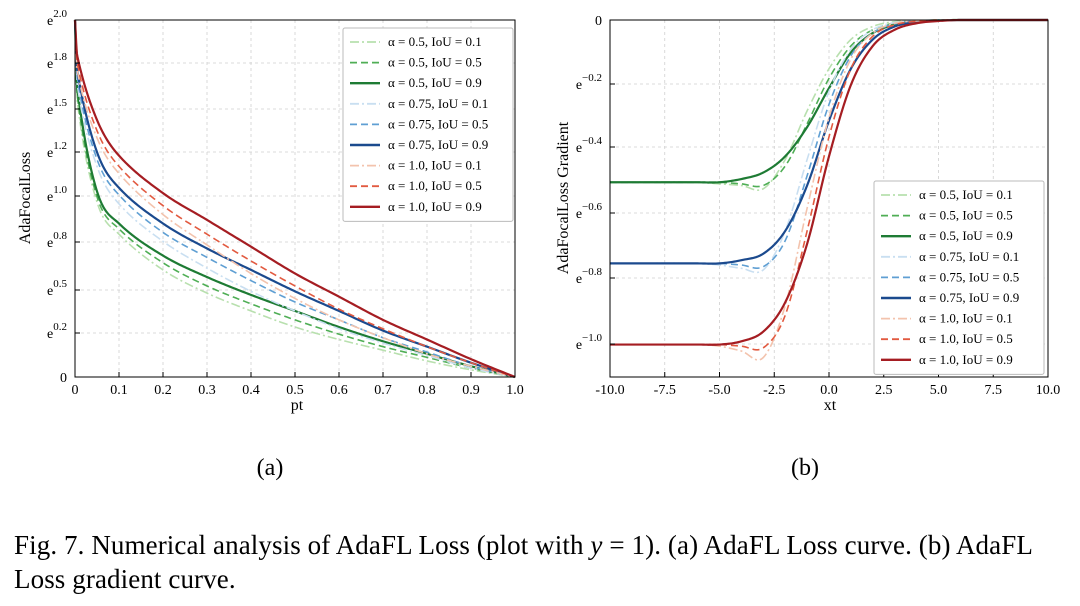  Describe the element at coordinates (57, 240) in the screenshot. I see `panel-a-y-tick-label: e0.8` at that location.